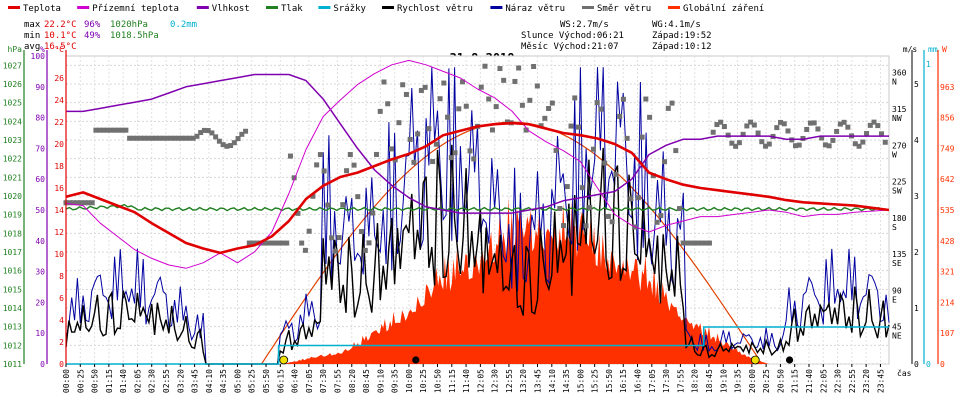  I want to click on direction-label: NE, so click(897, 336).